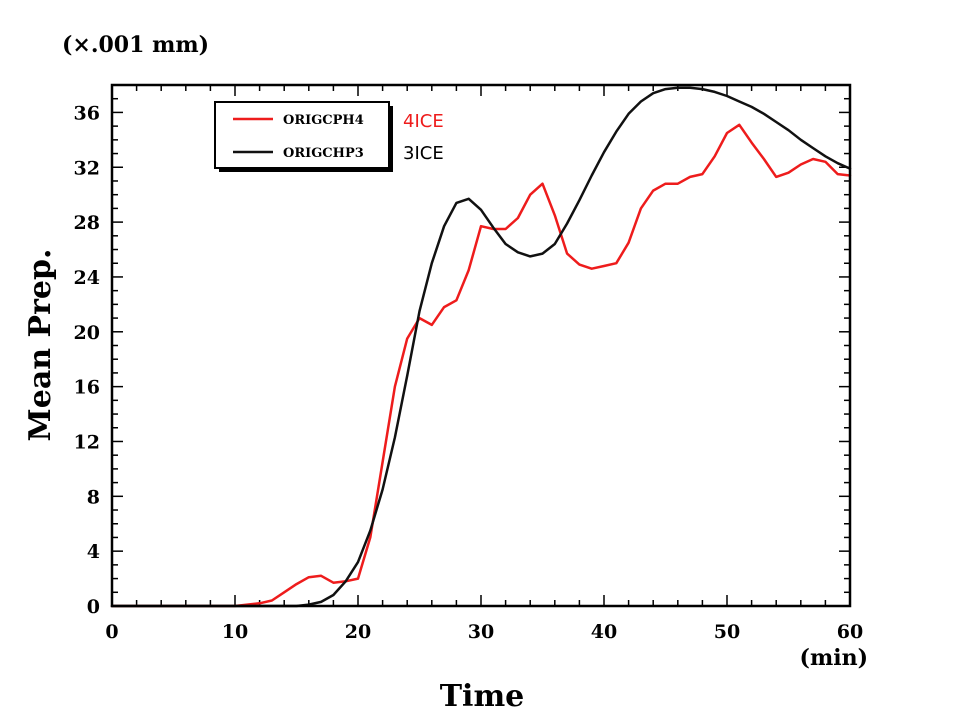 The width and height of the screenshot is (960, 724). What do you see at coordinates (111, 632) in the screenshot?
I see `x-tick-label: 0` at bounding box center [111, 632].